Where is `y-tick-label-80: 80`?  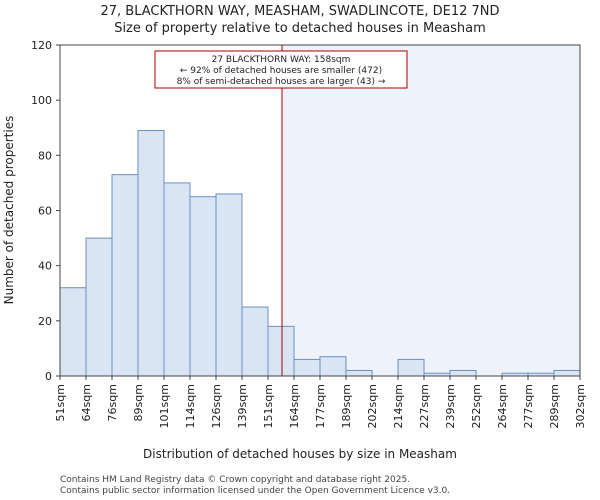 y-tick-label-80: 80 is located at coordinates (45, 155).